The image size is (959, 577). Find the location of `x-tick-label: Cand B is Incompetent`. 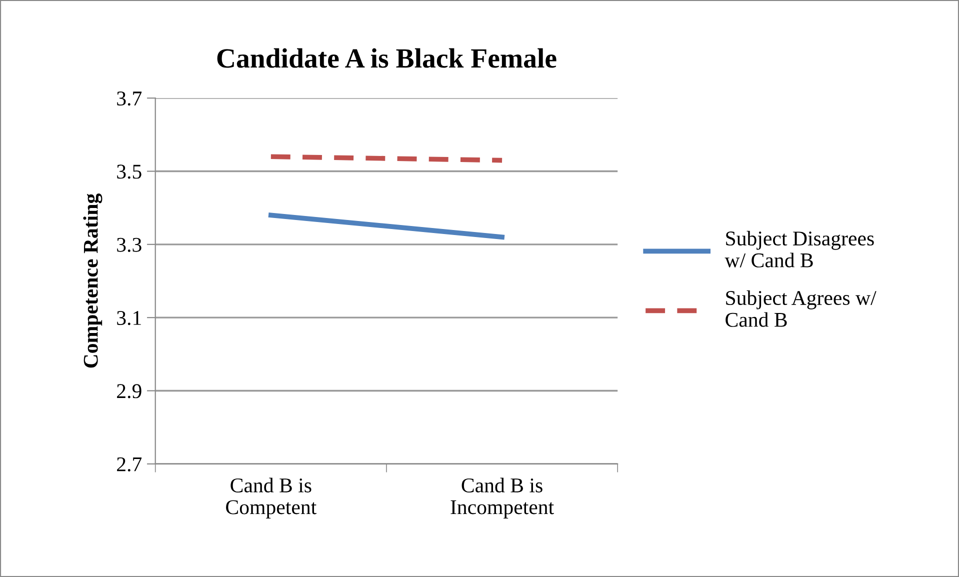

x-tick-label: Cand B is Incompetent is located at coordinates (502, 498).